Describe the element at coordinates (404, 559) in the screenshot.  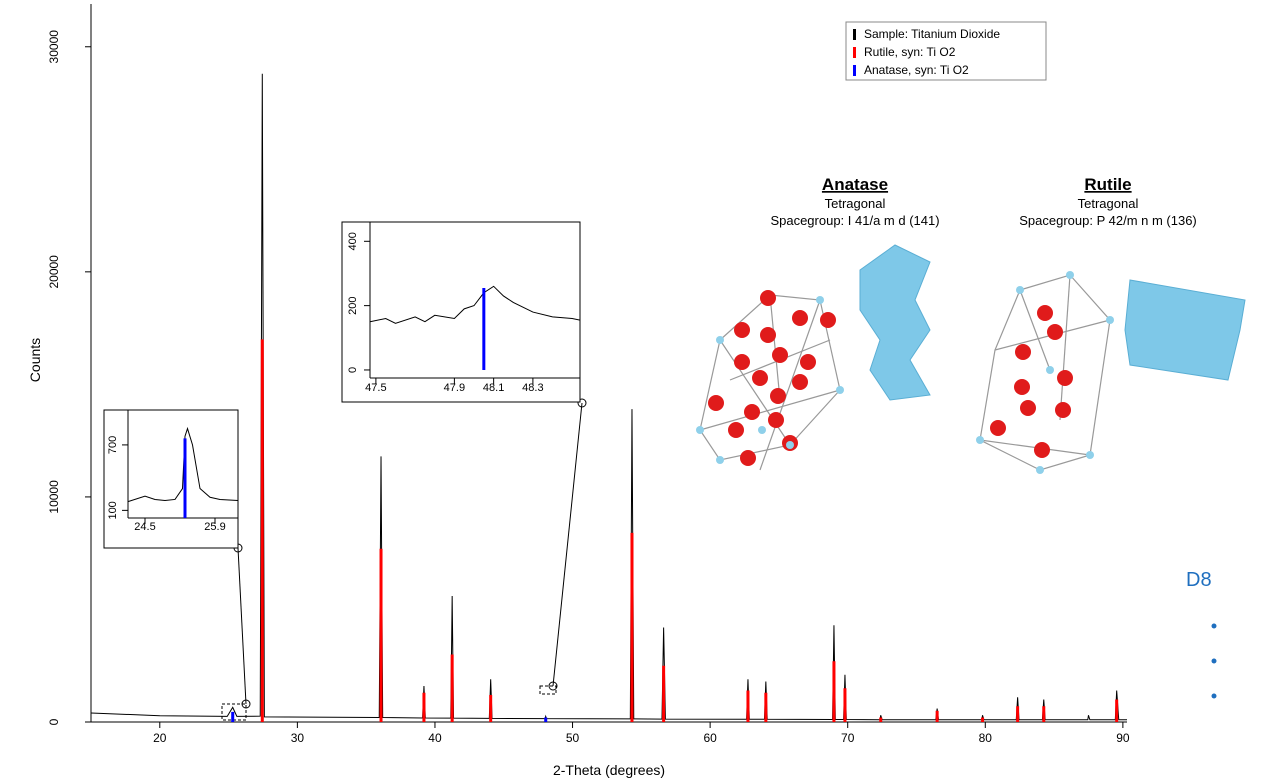
I see `zoom-connectors` at that location.